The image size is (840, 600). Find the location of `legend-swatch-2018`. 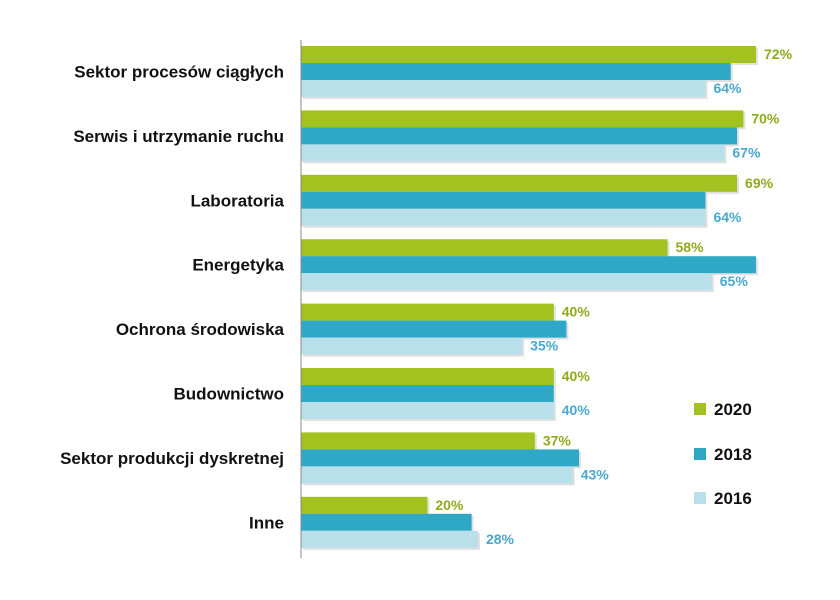

legend-swatch-2018 is located at coordinates (700, 454).